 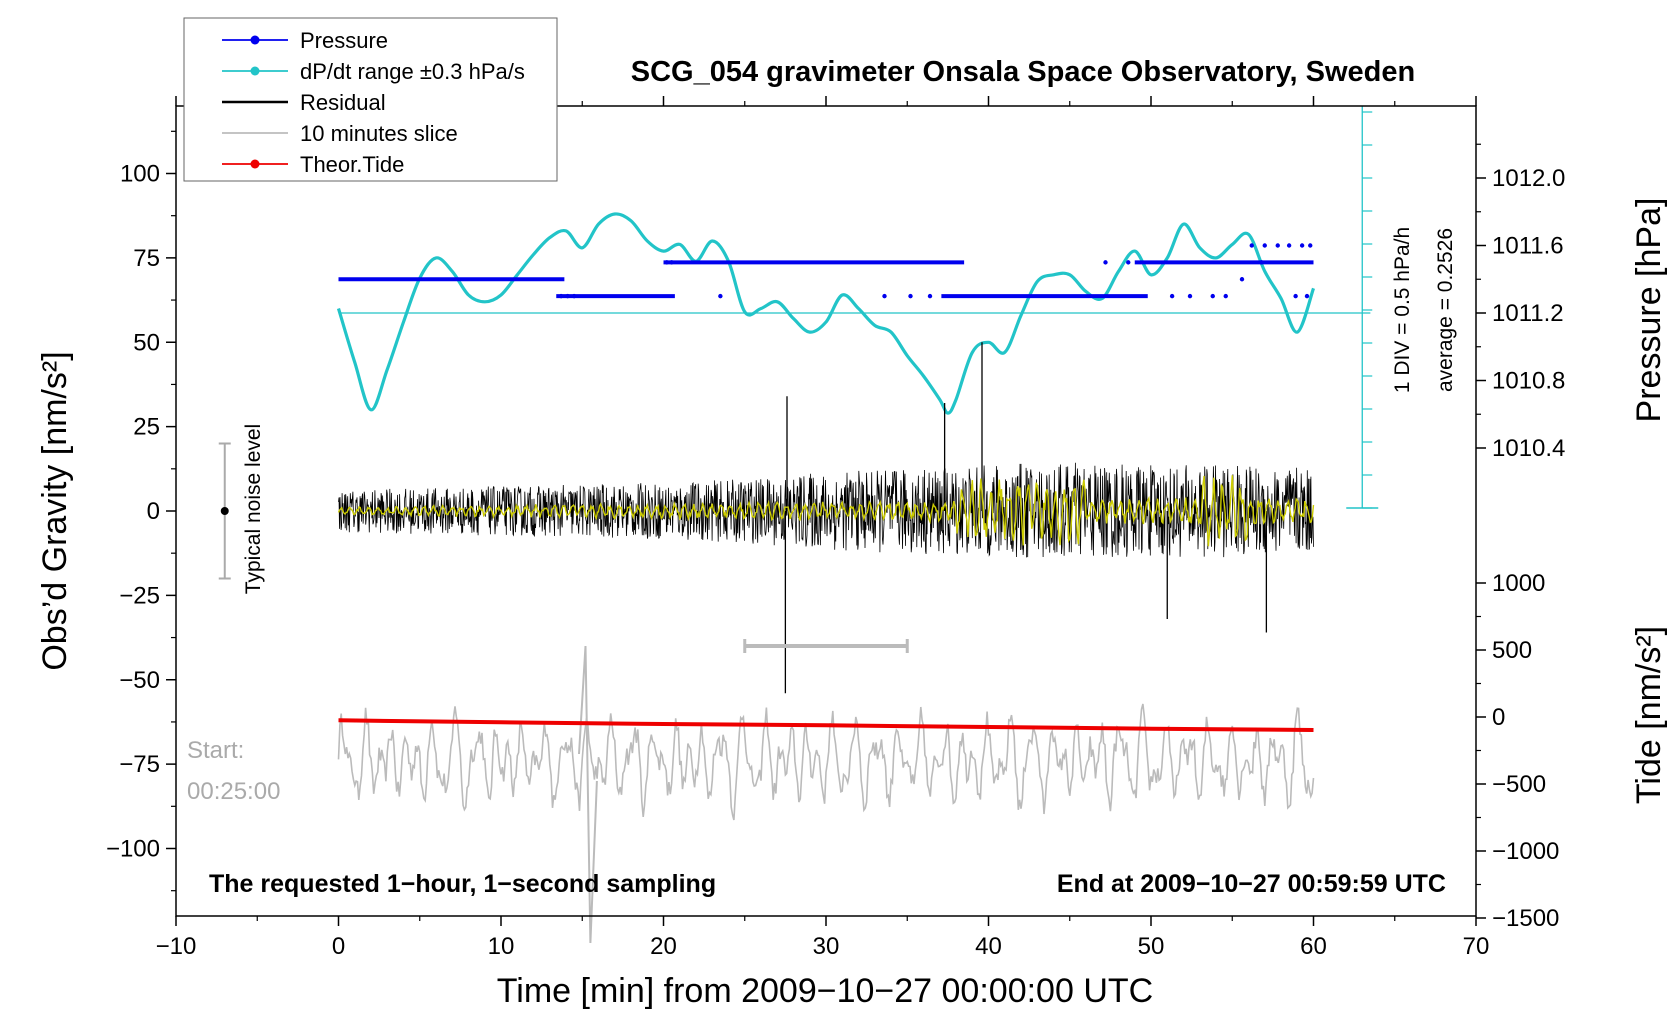 What do you see at coordinates (826, 946) in the screenshot?
I see `x-tick-label: 30` at bounding box center [826, 946].